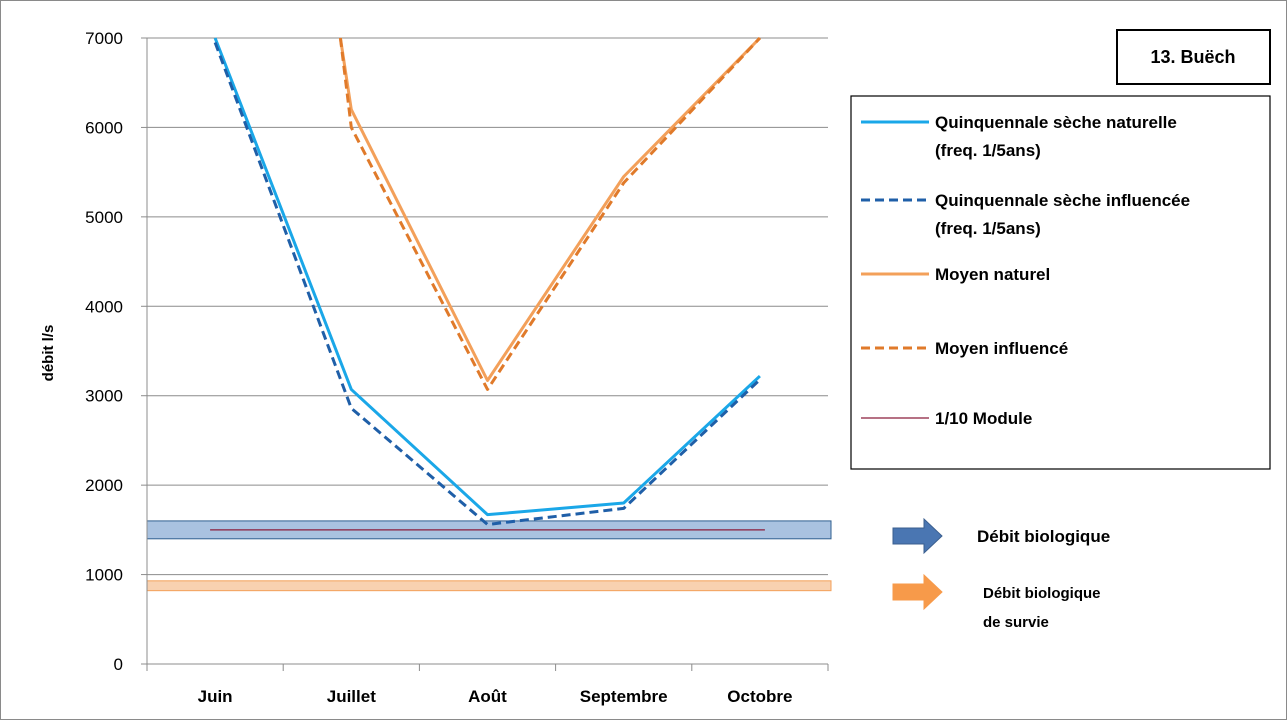 Image resolution: width=1287 pixels, height=725 pixels. What do you see at coordinates (1062, 200) in the screenshot?
I see `legend-label-1-0: Quinquennale sèche influencée` at bounding box center [1062, 200].